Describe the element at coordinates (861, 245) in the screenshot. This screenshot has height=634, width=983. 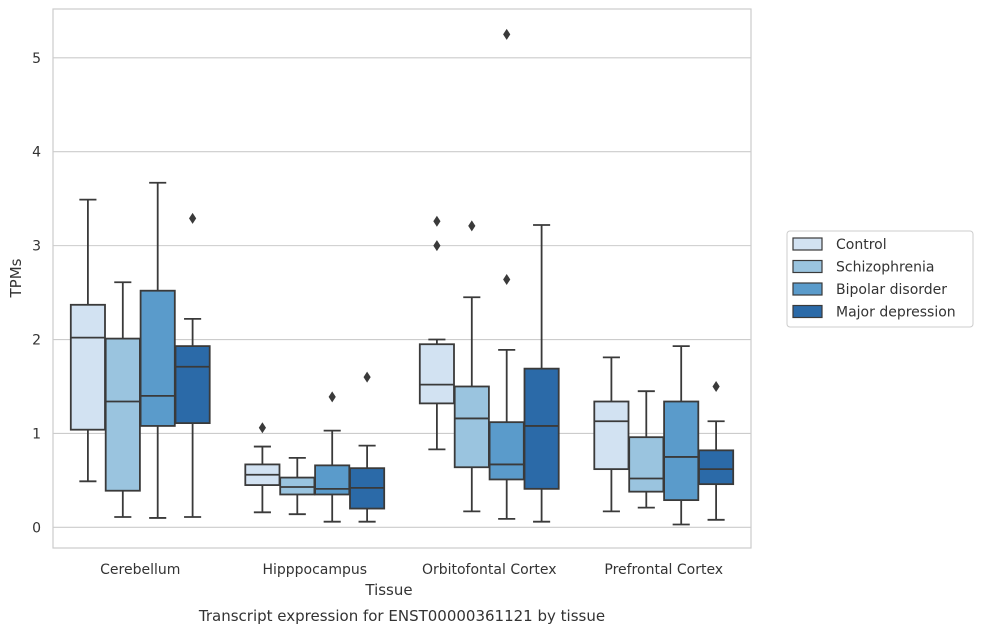
I see `legend-label: Control` at that location.